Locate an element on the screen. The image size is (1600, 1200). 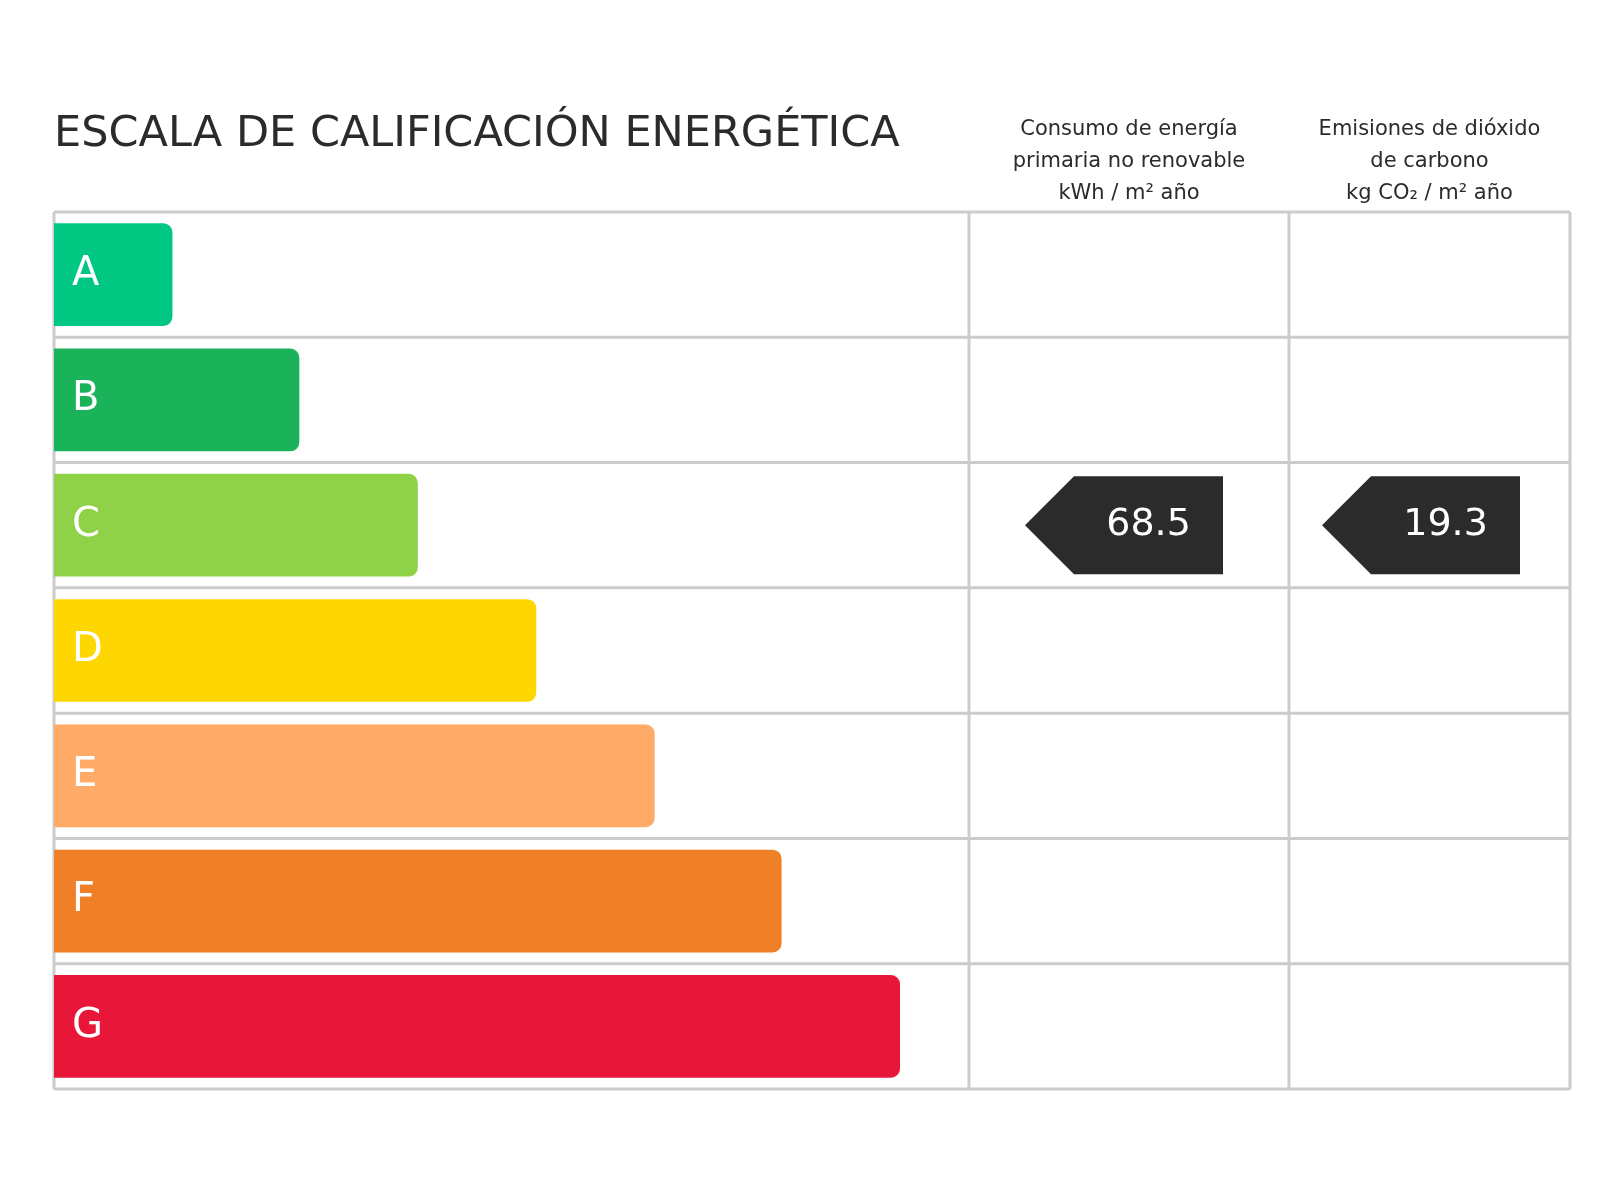
y-tick-label: G is located at coordinates (87, 1022).